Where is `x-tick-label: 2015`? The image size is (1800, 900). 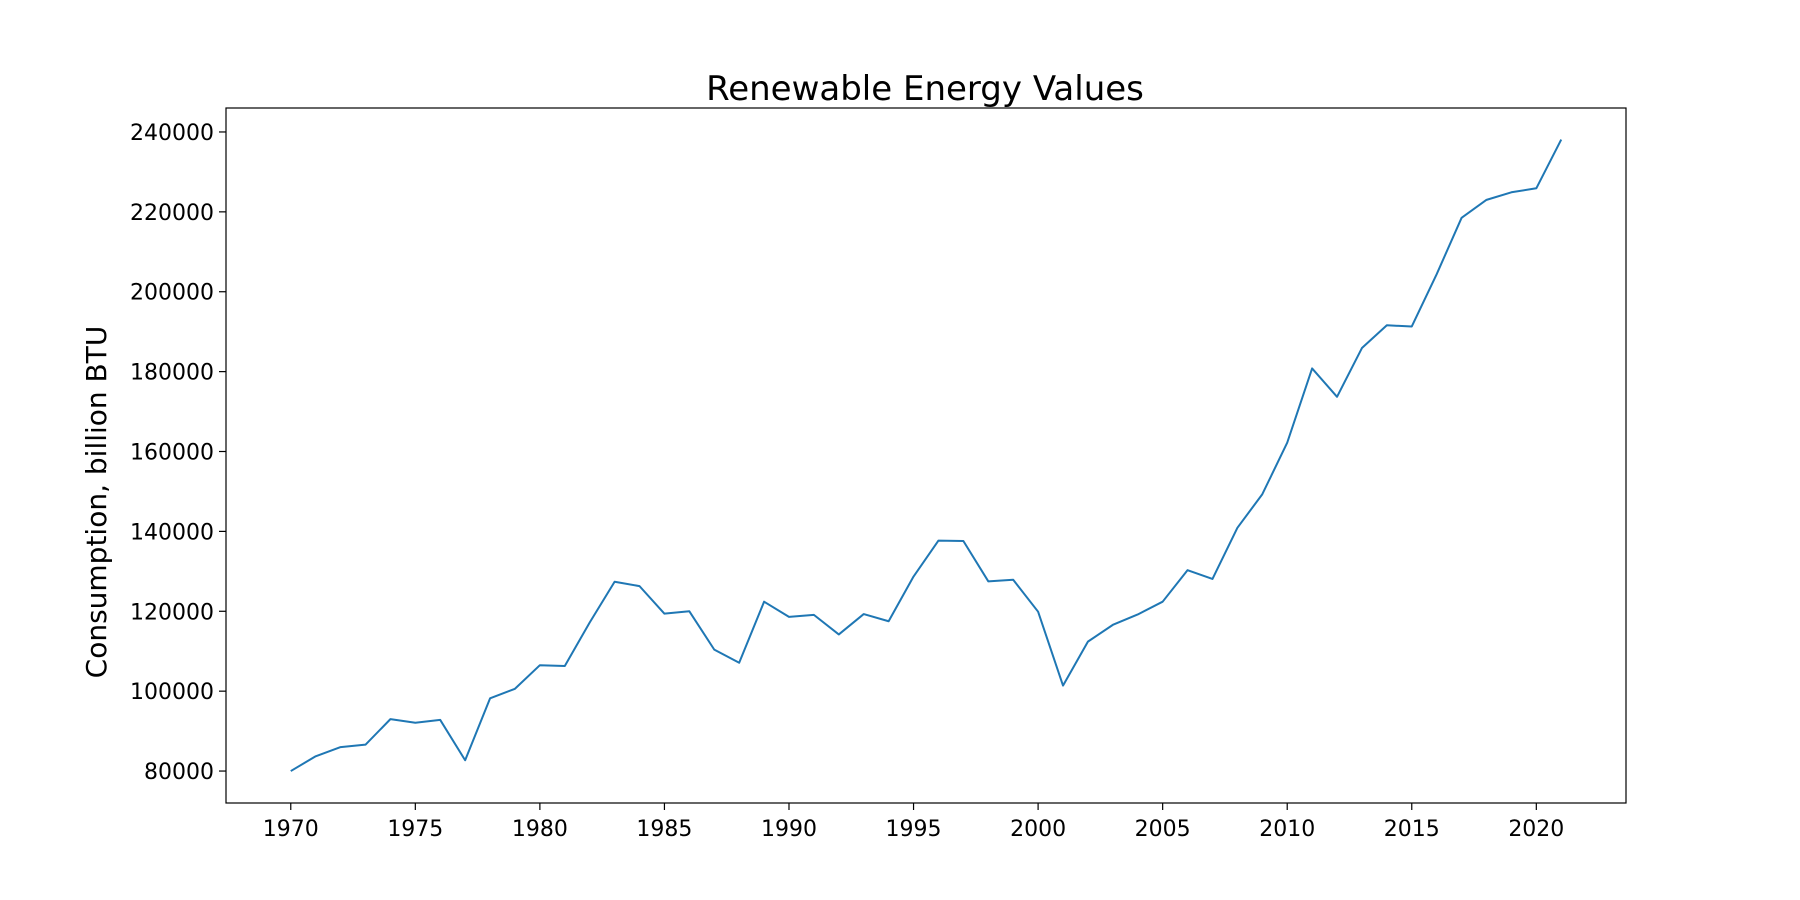
x-tick-label: 2015 is located at coordinates (1412, 829).